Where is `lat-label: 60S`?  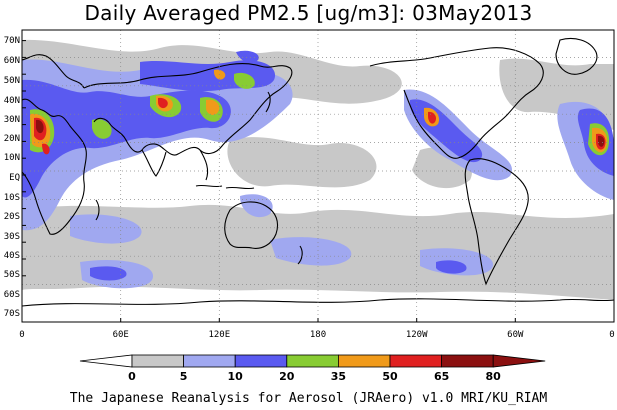 lat-label: 60S is located at coordinates (12, 295).